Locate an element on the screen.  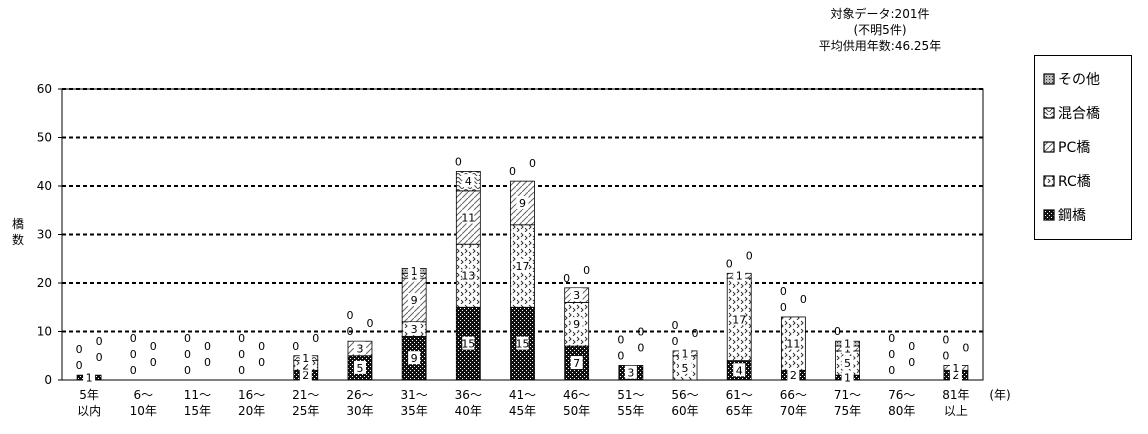
x-tick-label: 66～ is located at coordinates (793, 395).